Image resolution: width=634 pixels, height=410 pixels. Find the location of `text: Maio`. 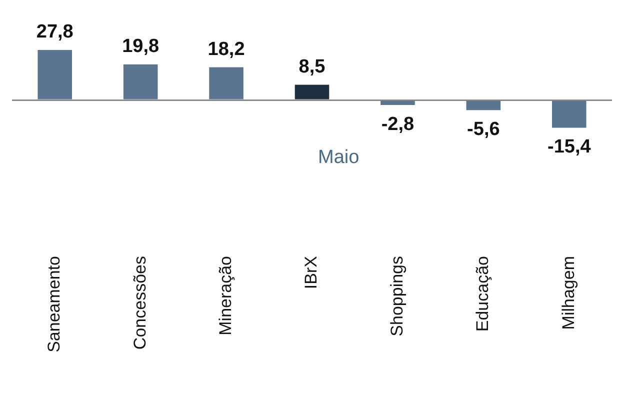

text: Maio is located at coordinates (339, 158).